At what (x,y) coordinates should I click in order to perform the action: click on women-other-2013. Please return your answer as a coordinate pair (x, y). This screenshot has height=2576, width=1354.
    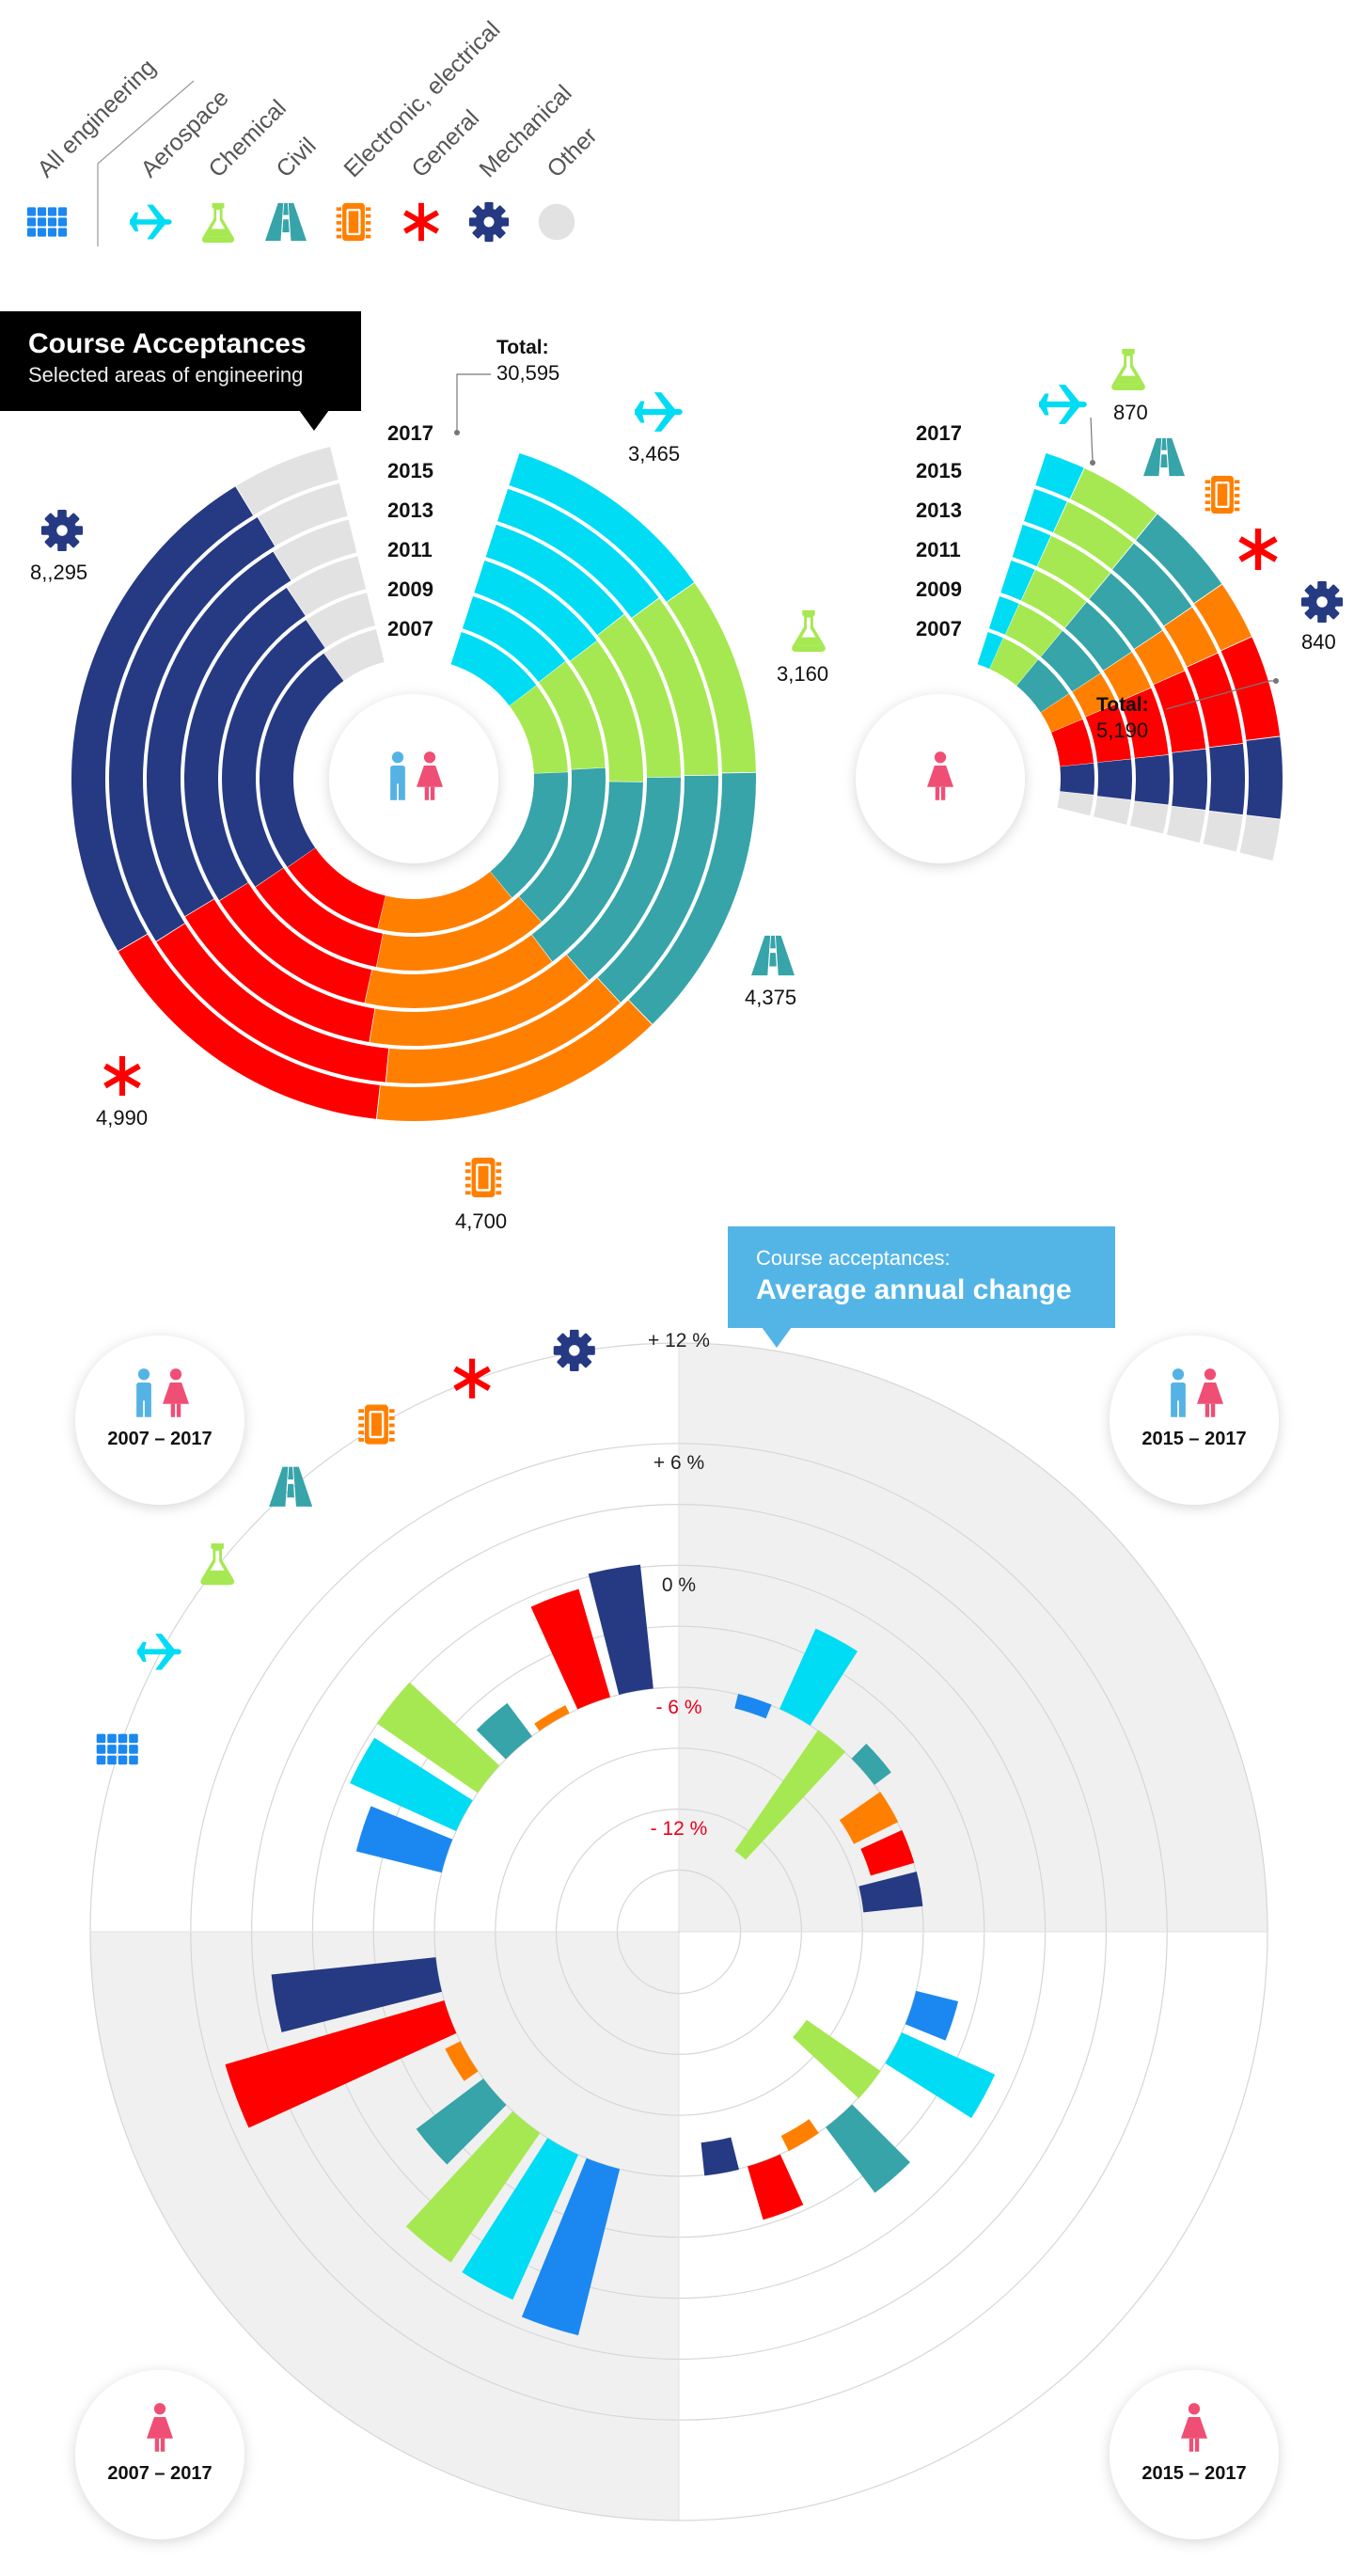
    Looking at the image, I should click on (1185, 824).